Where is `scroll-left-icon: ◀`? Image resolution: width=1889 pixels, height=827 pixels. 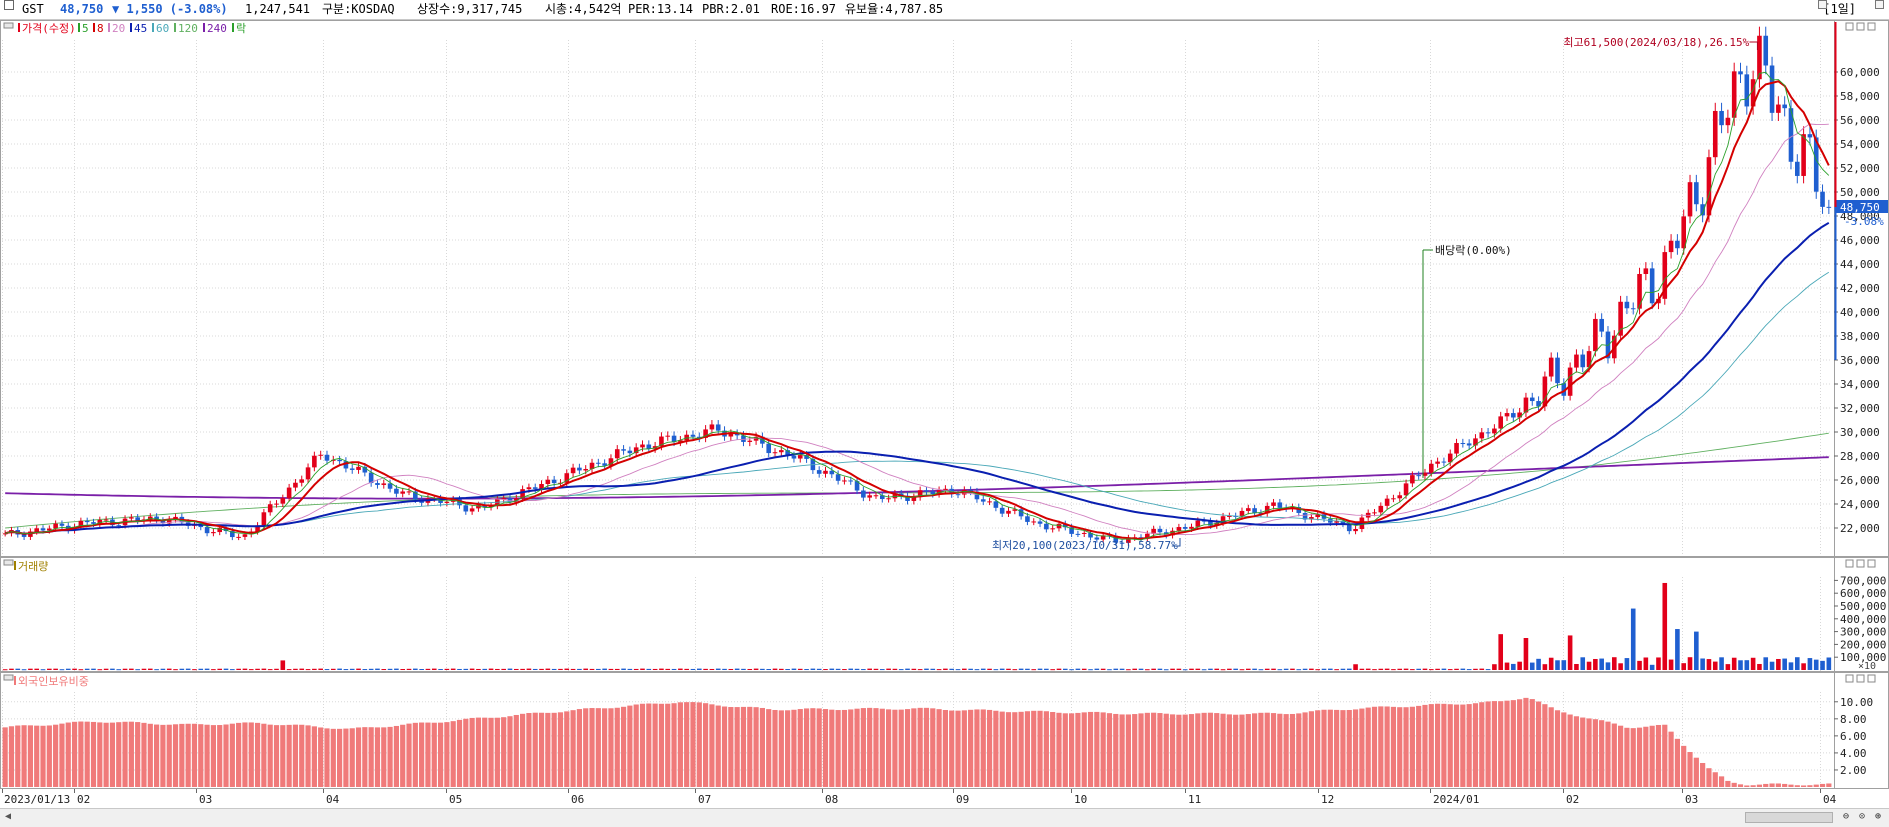 scroll-left-icon: ◀ is located at coordinates (8, 816).